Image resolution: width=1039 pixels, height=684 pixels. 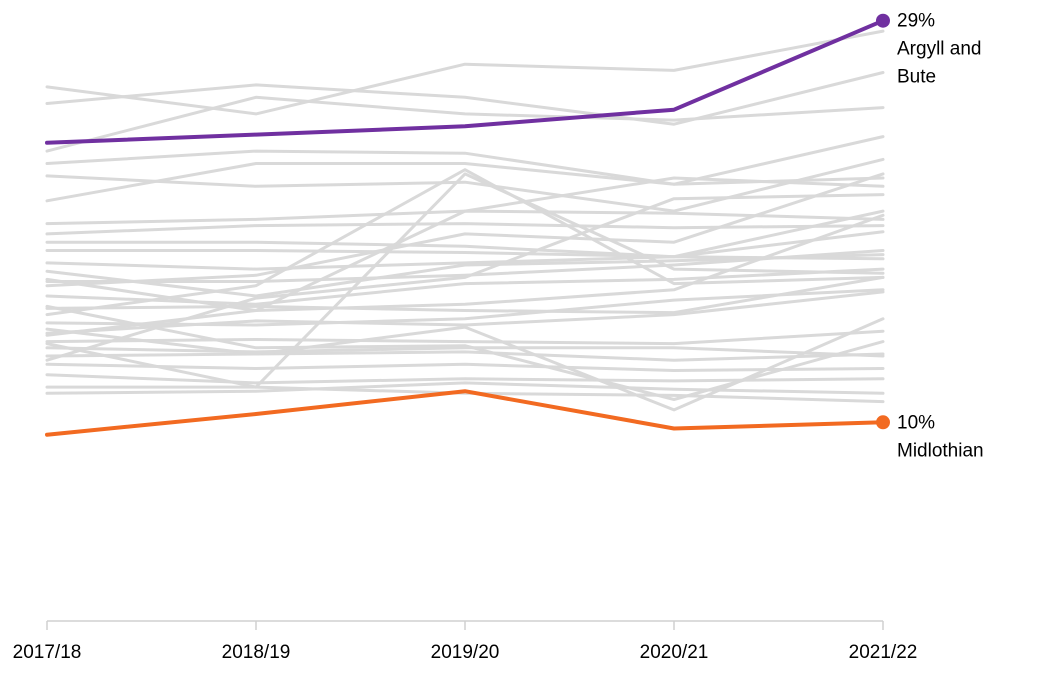 What do you see at coordinates (674, 652) in the screenshot?
I see `x-tick-label: 2020/21` at bounding box center [674, 652].